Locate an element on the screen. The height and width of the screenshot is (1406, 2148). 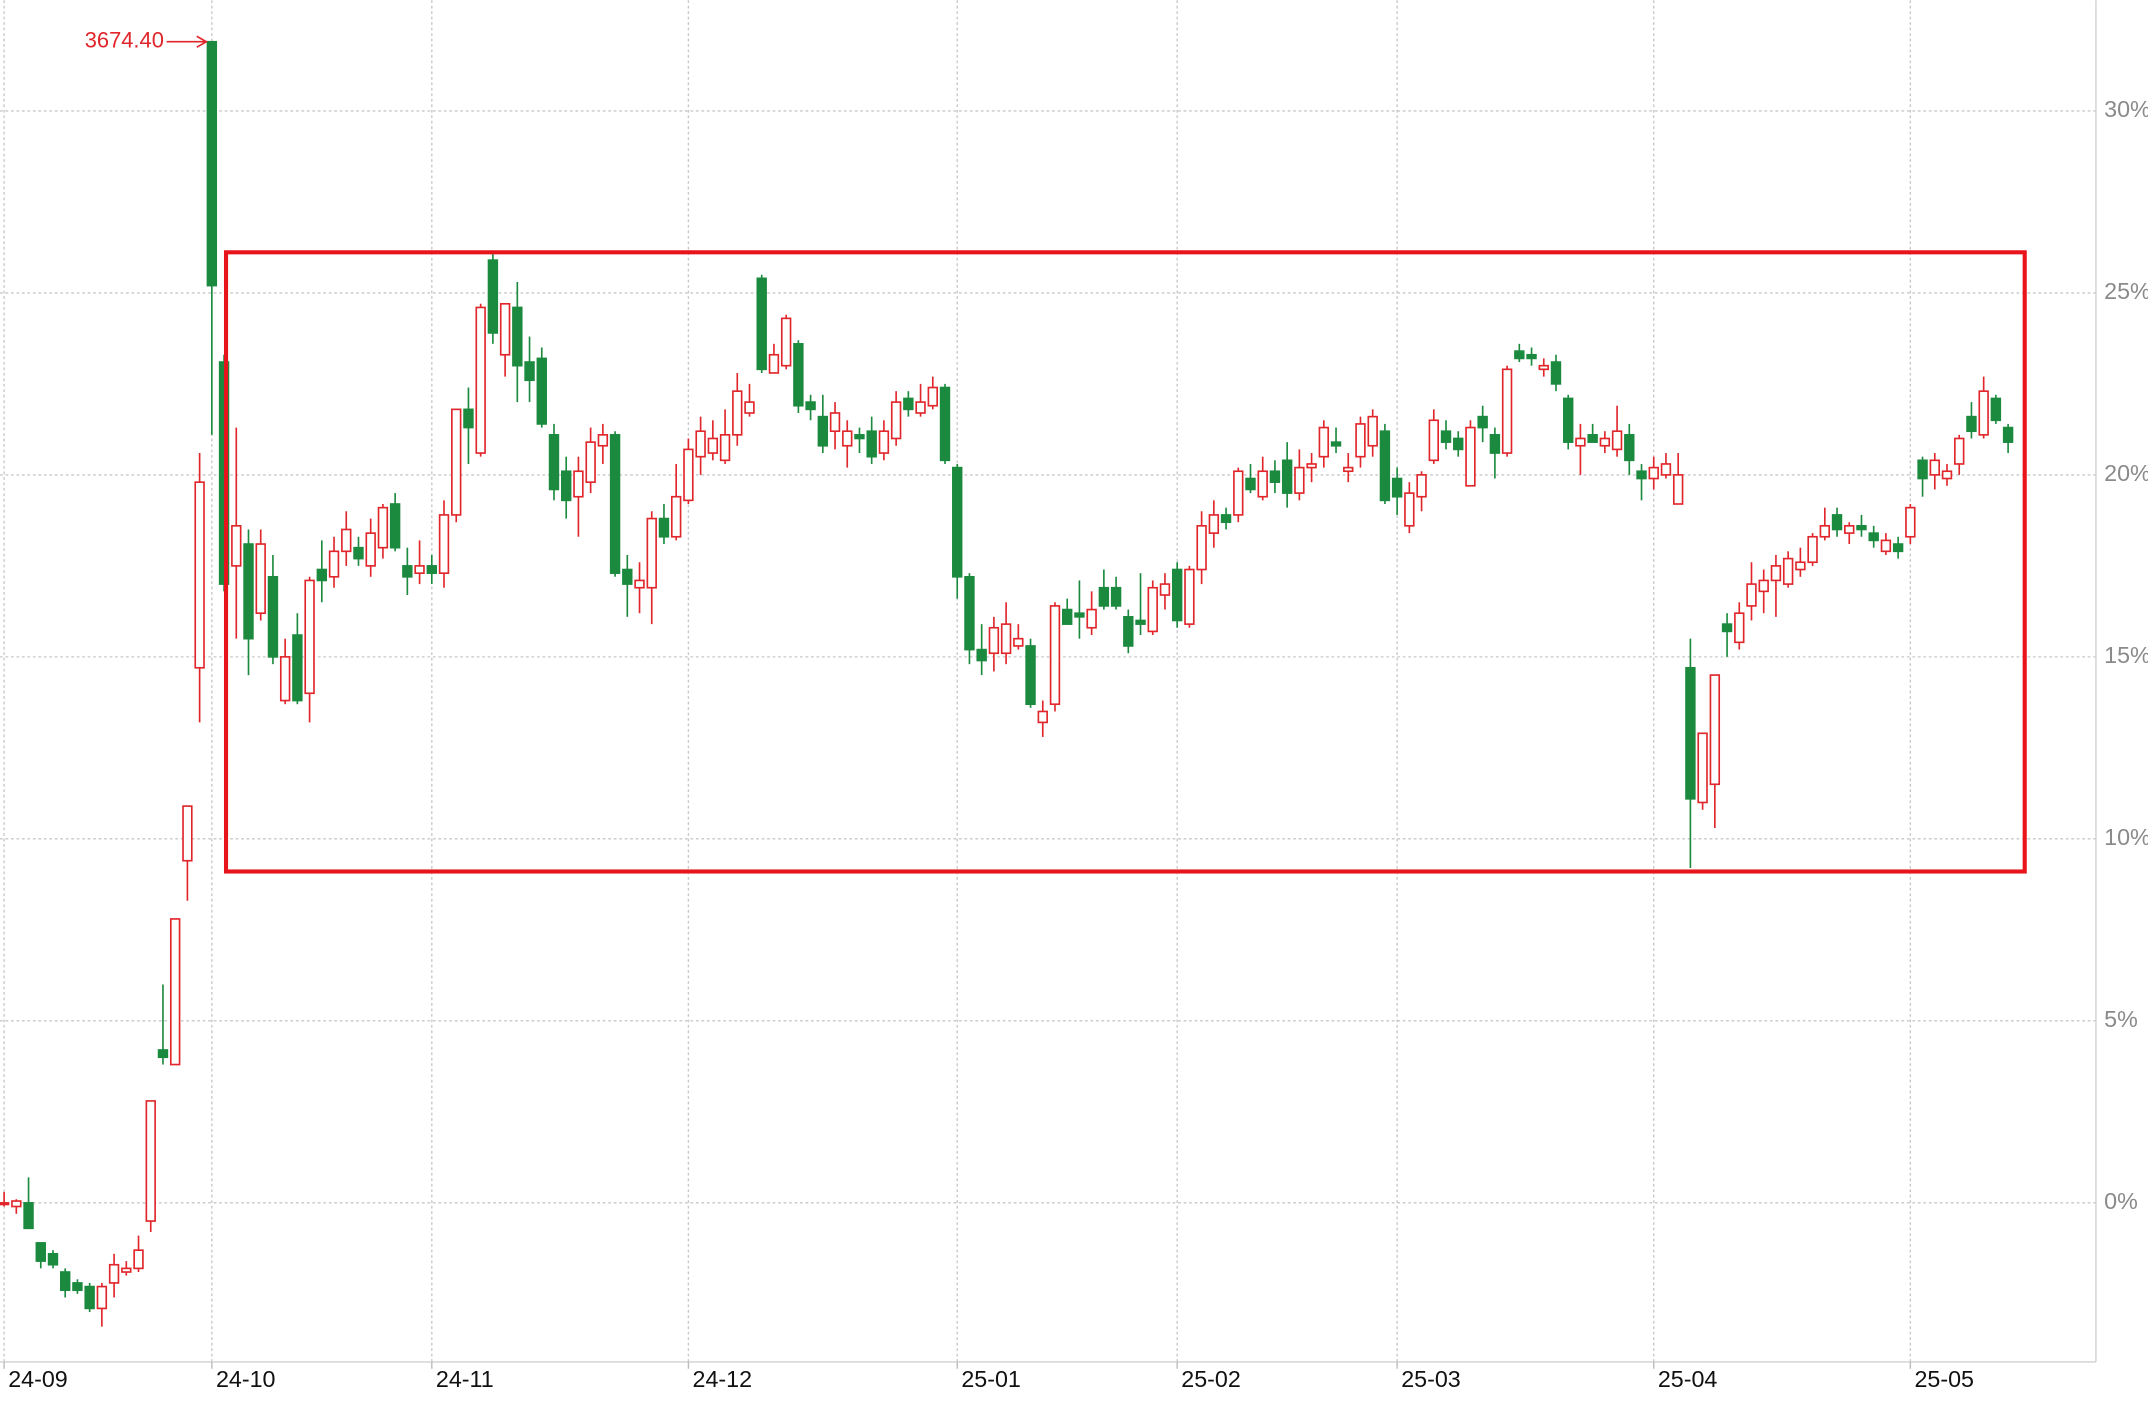
y-tick-label: 25% is located at coordinates (2126, 291).